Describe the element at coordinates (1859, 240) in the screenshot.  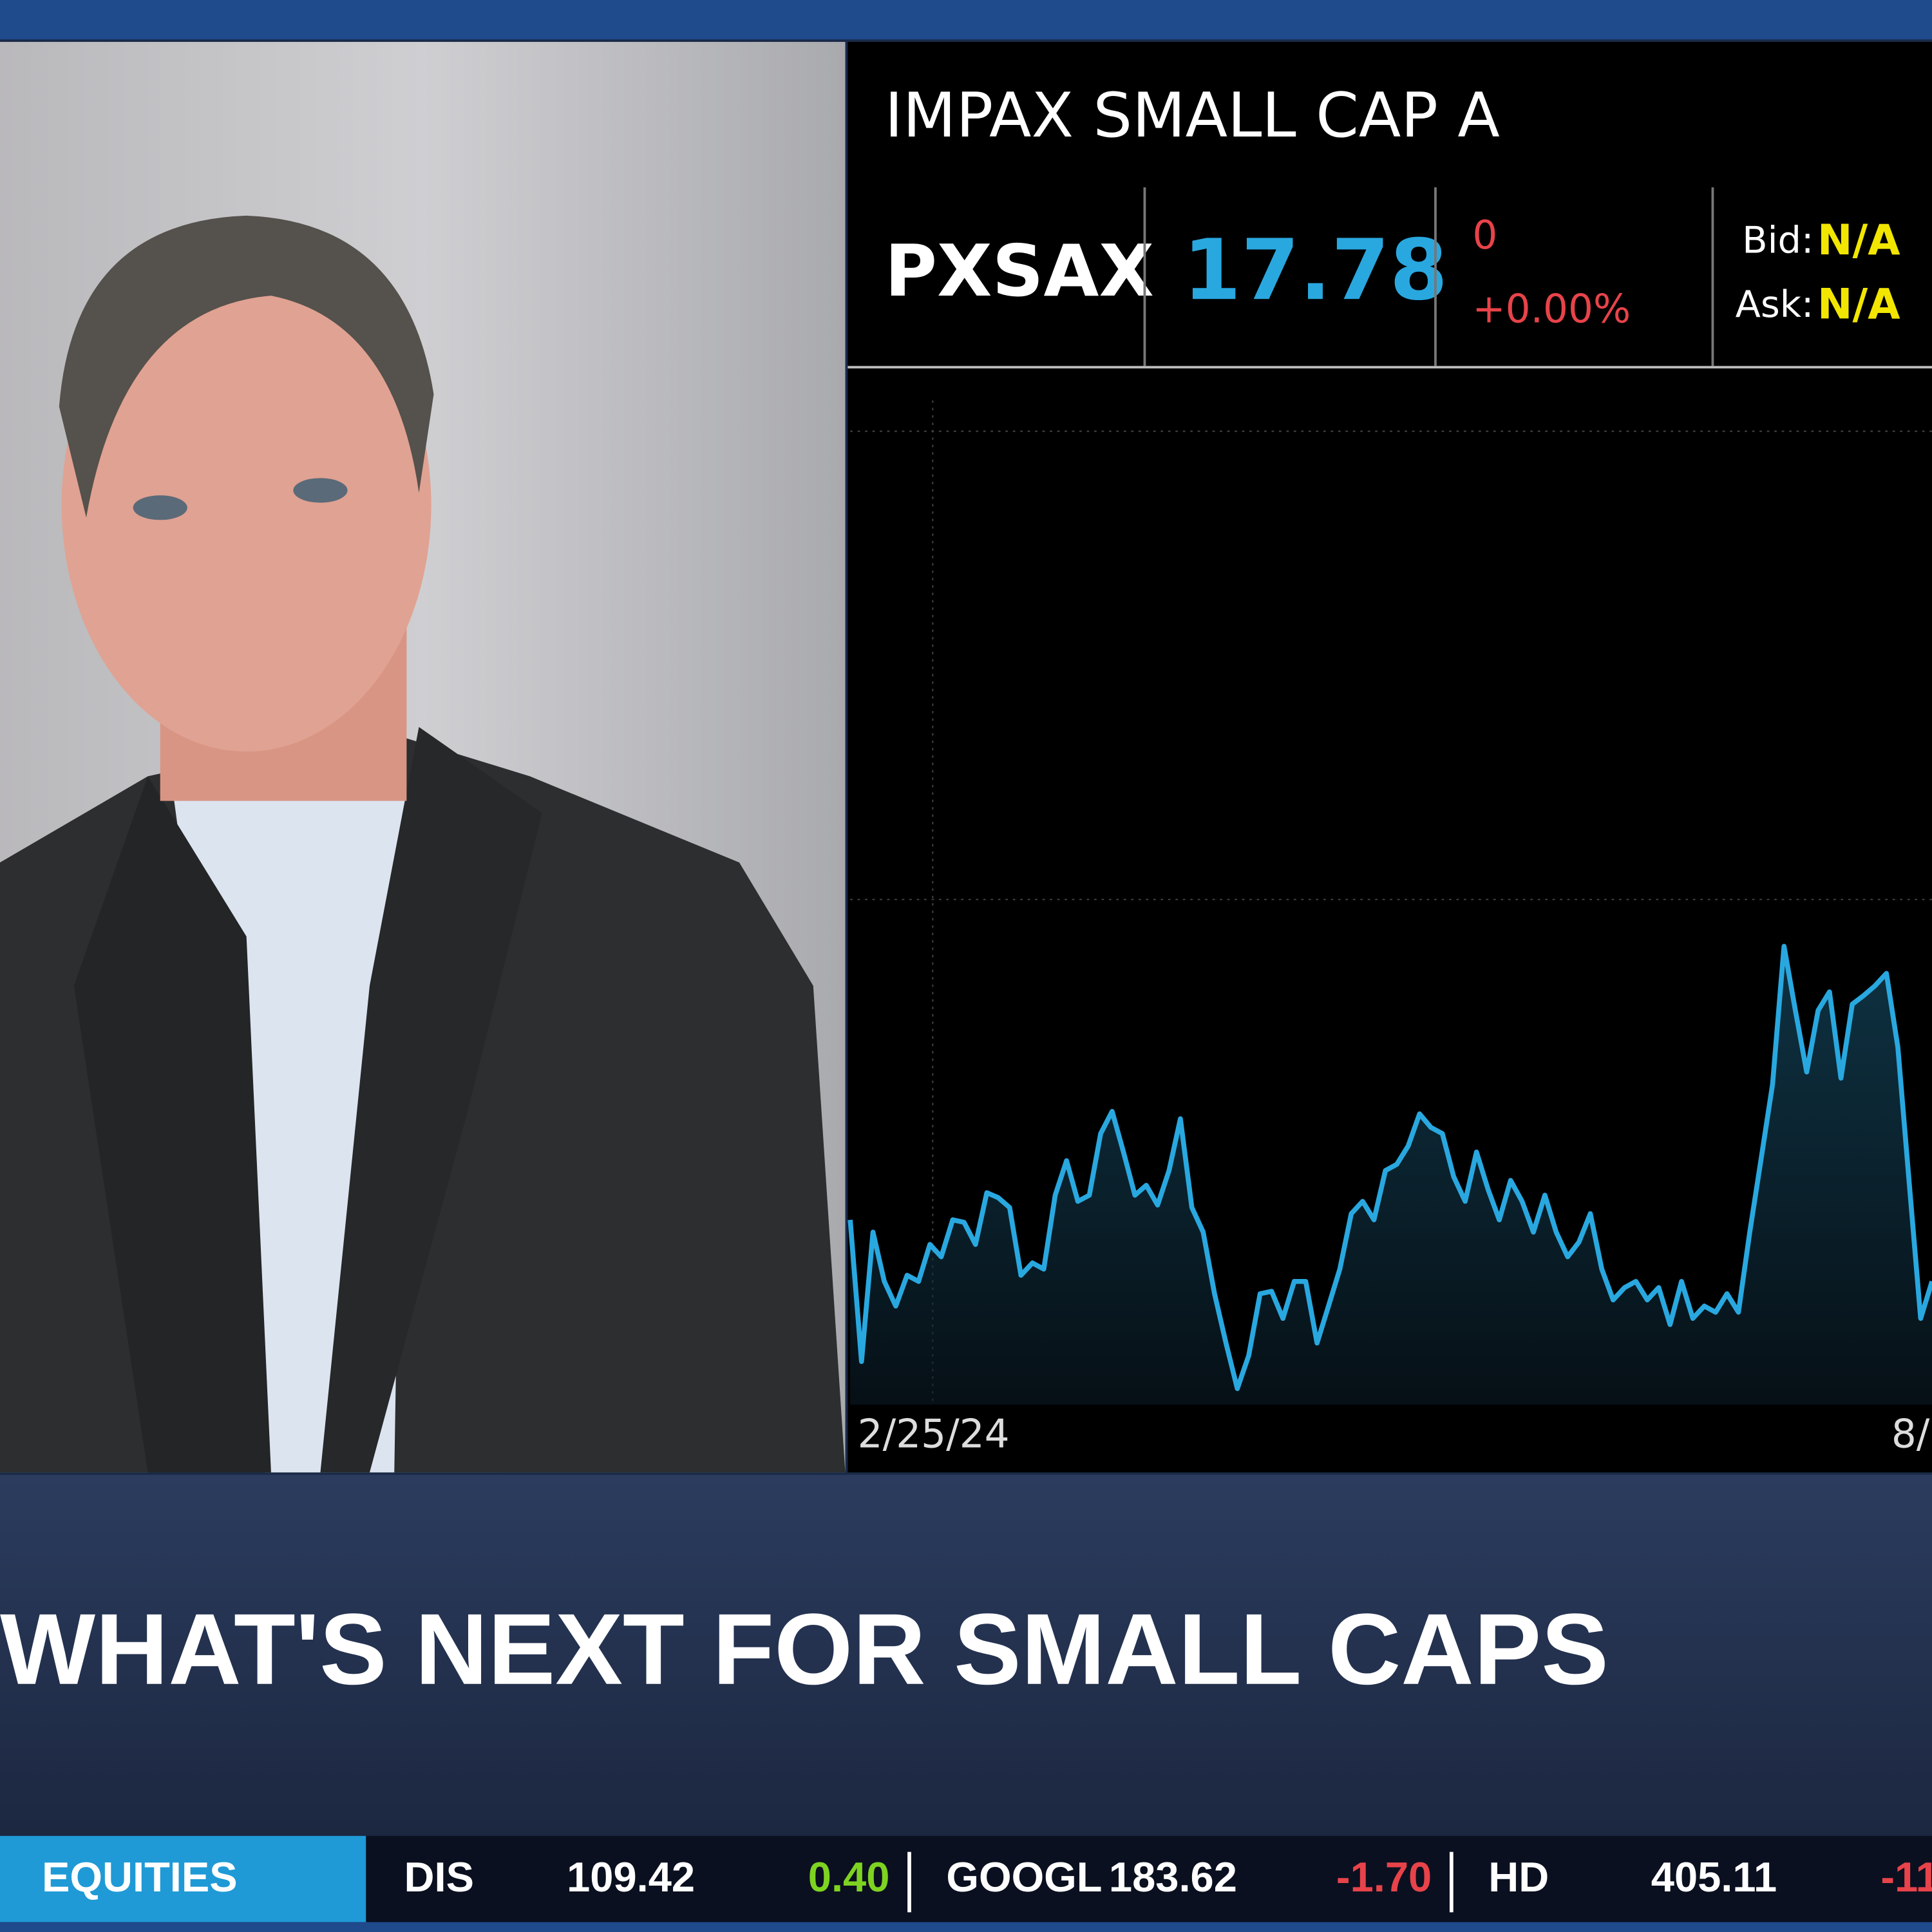
I see `bid: N/A` at that location.